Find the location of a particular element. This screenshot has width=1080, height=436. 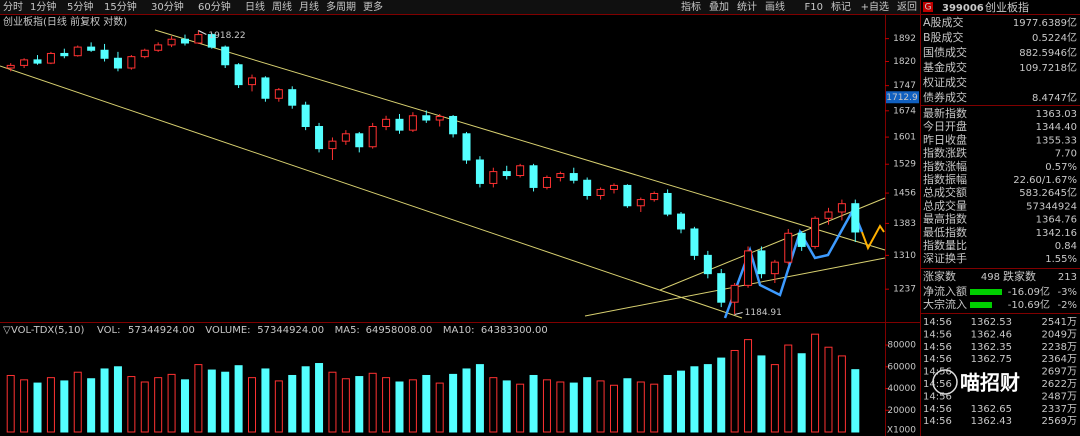

period-tab: 5分钟 is located at coordinates (80, 6).